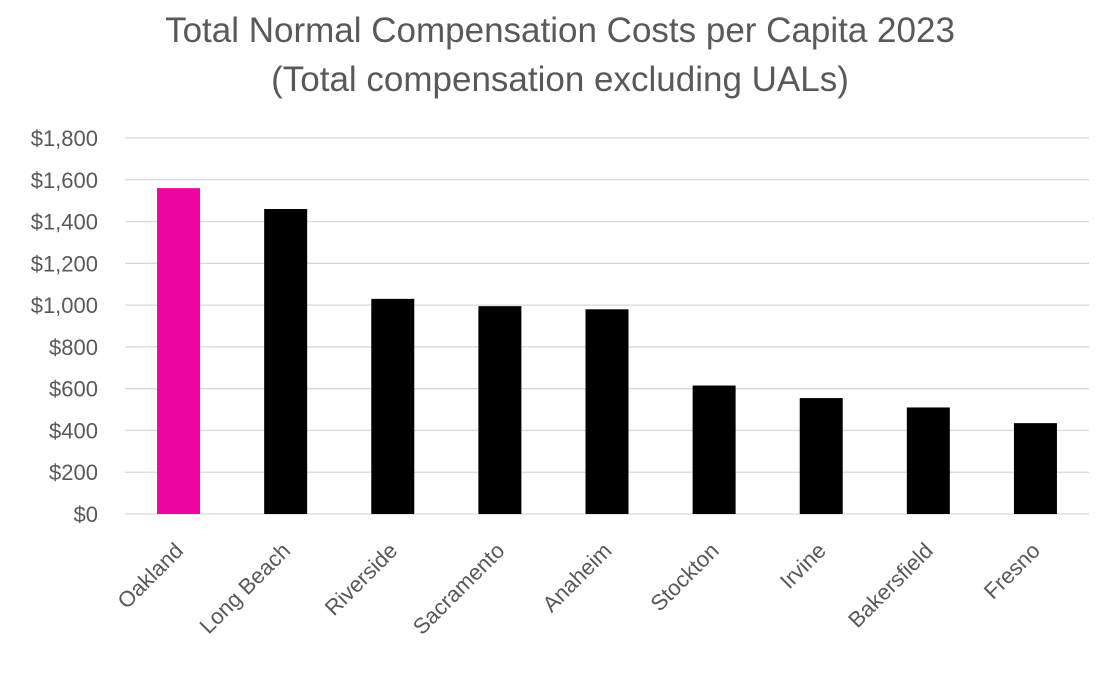 This screenshot has height=674, width=1110. Describe the element at coordinates (1012, 571) in the screenshot. I see `x-tick-label: Fresno` at that location.